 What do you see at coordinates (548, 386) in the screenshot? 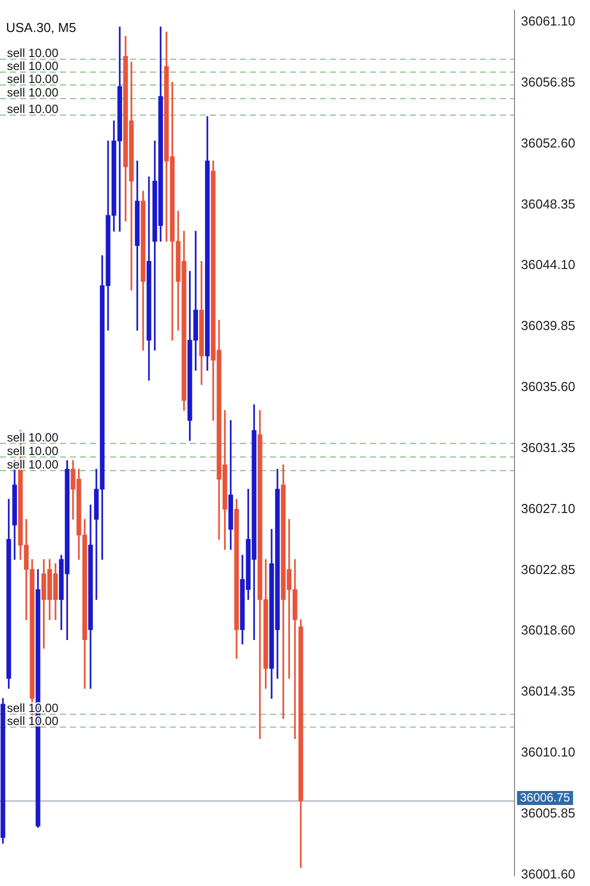
I see `y-tick-label: 36035.60` at bounding box center [548, 386].